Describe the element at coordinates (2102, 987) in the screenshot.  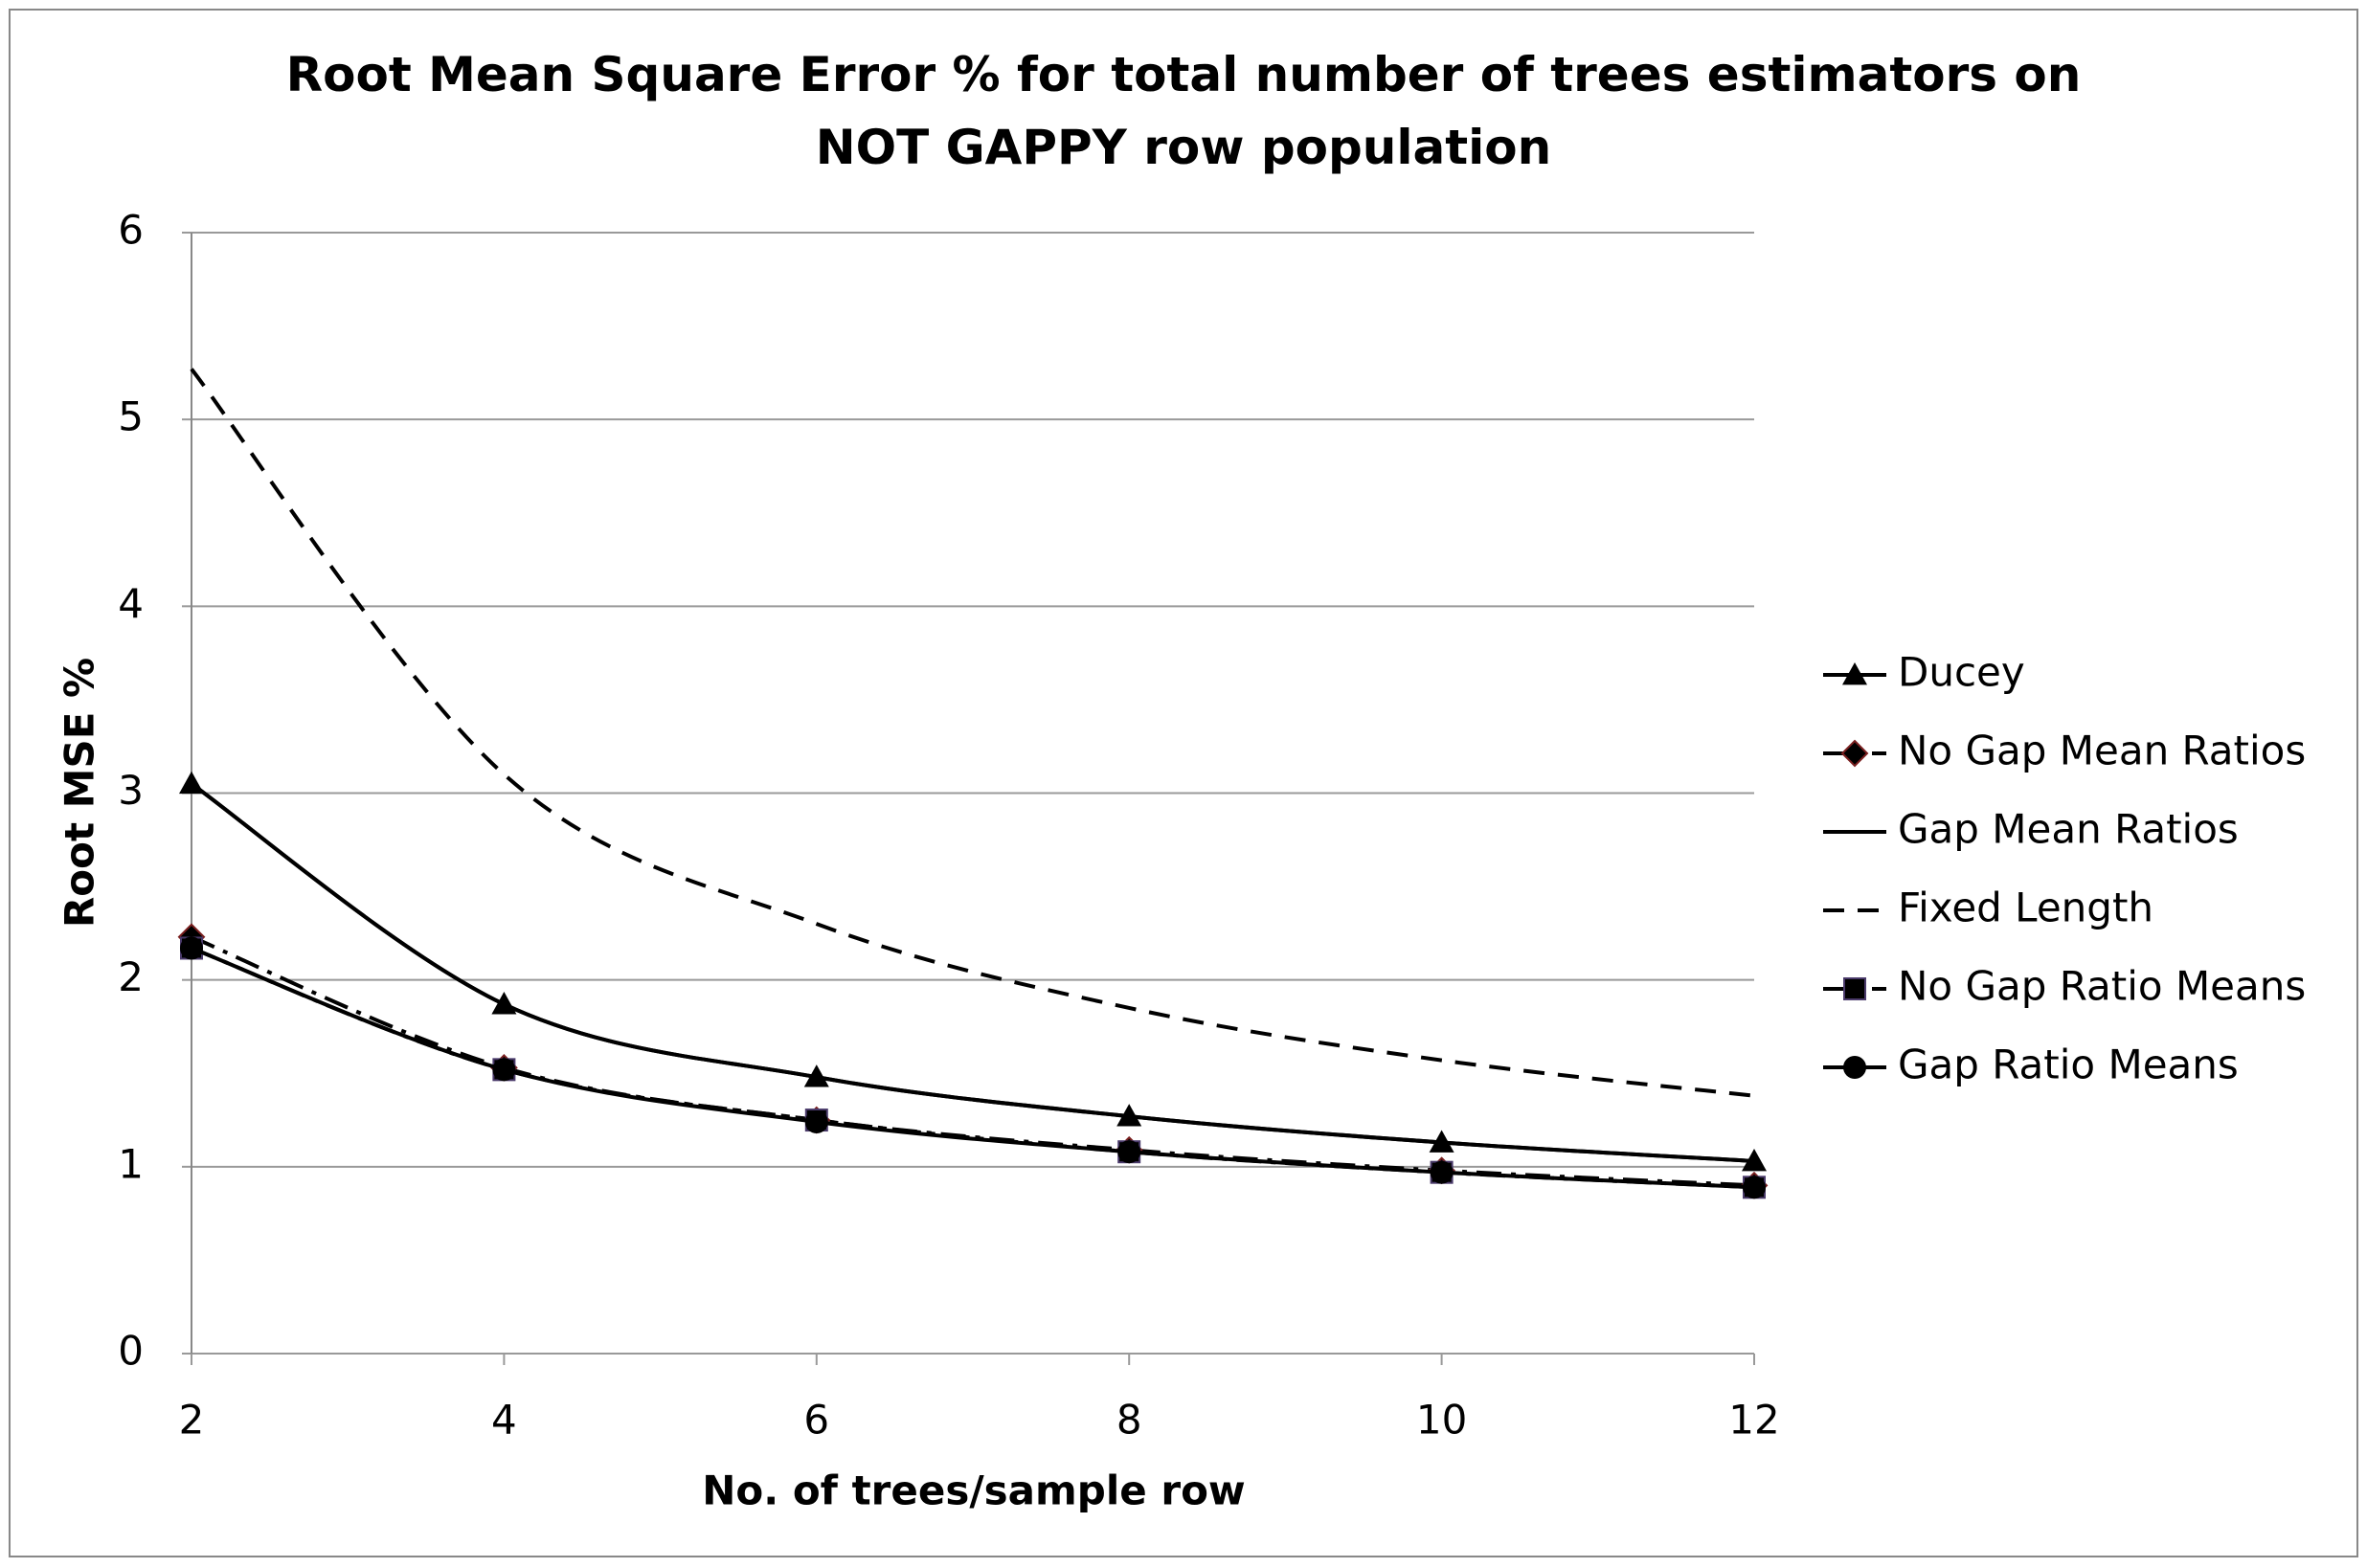
I see `legend-label: No Gap Ratio Means` at that location.